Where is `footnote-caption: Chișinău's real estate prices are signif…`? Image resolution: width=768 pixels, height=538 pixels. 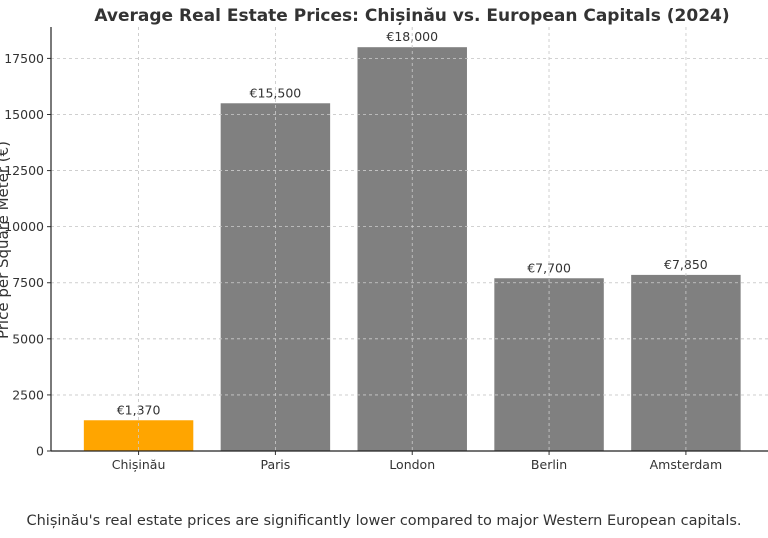 footnote-caption: Chișinău's real estate prices are signif… is located at coordinates (384, 521).